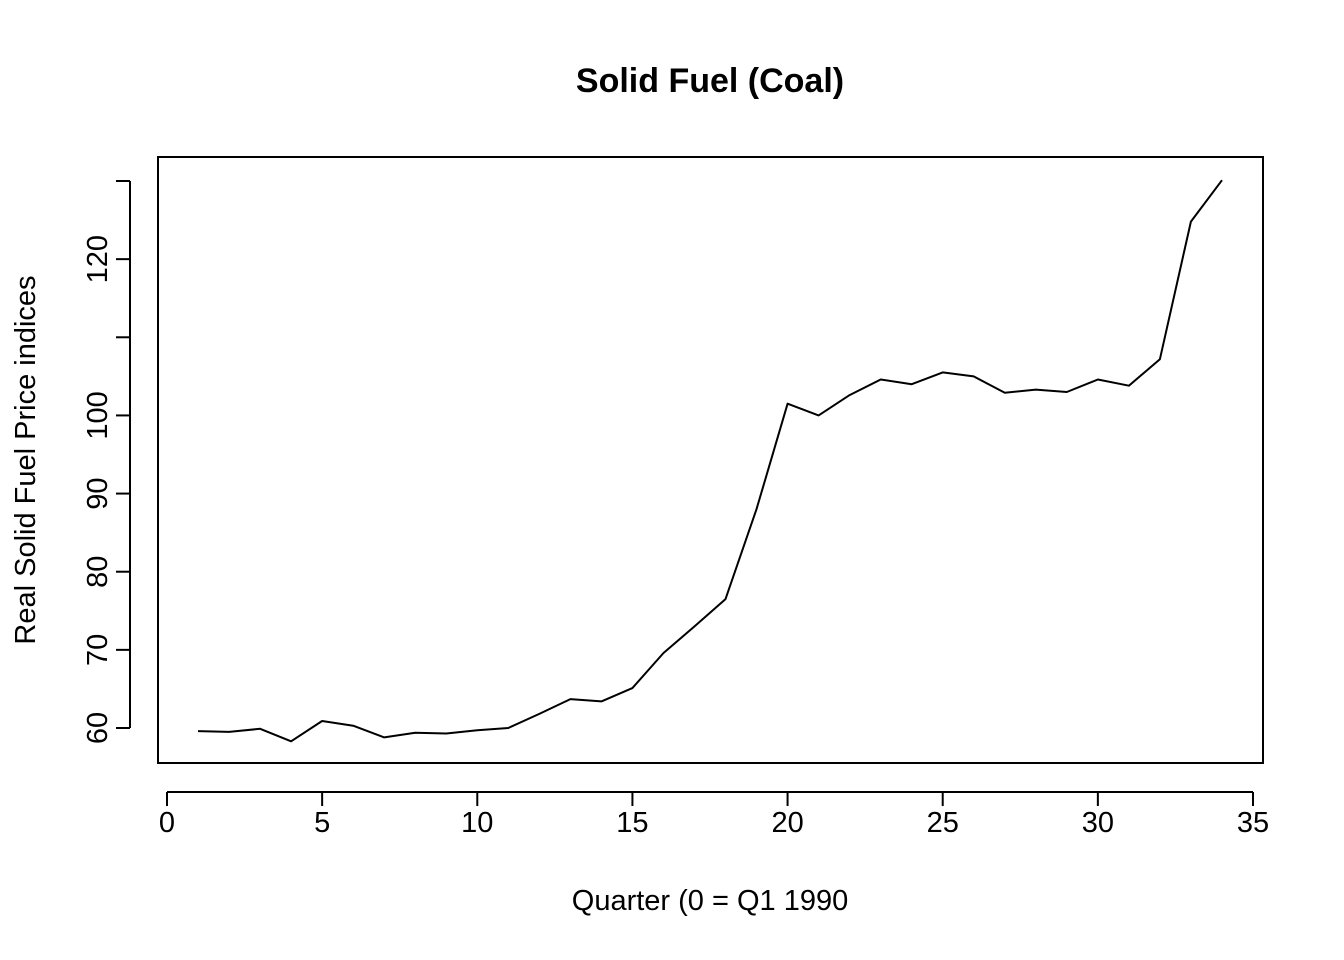 The height and width of the screenshot is (960, 1344). What do you see at coordinates (787, 823) in the screenshot?
I see `x-tick-label: 20` at bounding box center [787, 823].